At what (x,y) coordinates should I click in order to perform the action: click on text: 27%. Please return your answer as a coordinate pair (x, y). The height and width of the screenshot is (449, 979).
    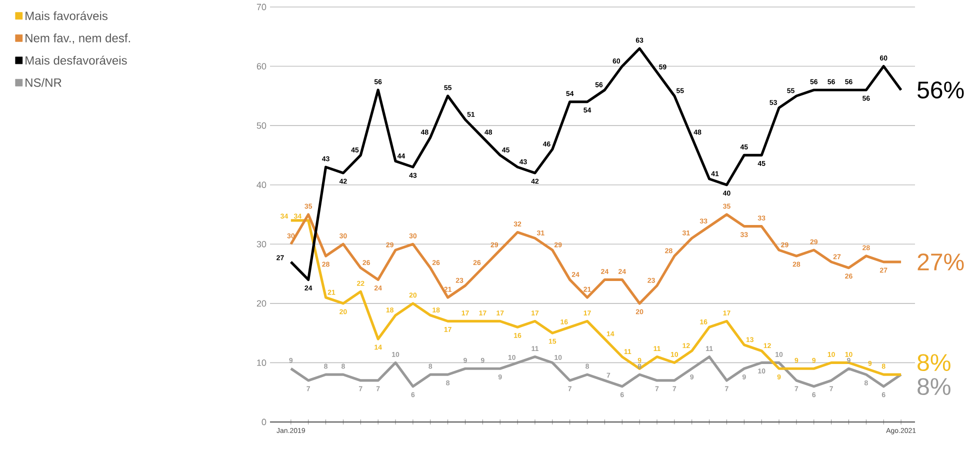
    Looking at the image, I should click on (941, 261).